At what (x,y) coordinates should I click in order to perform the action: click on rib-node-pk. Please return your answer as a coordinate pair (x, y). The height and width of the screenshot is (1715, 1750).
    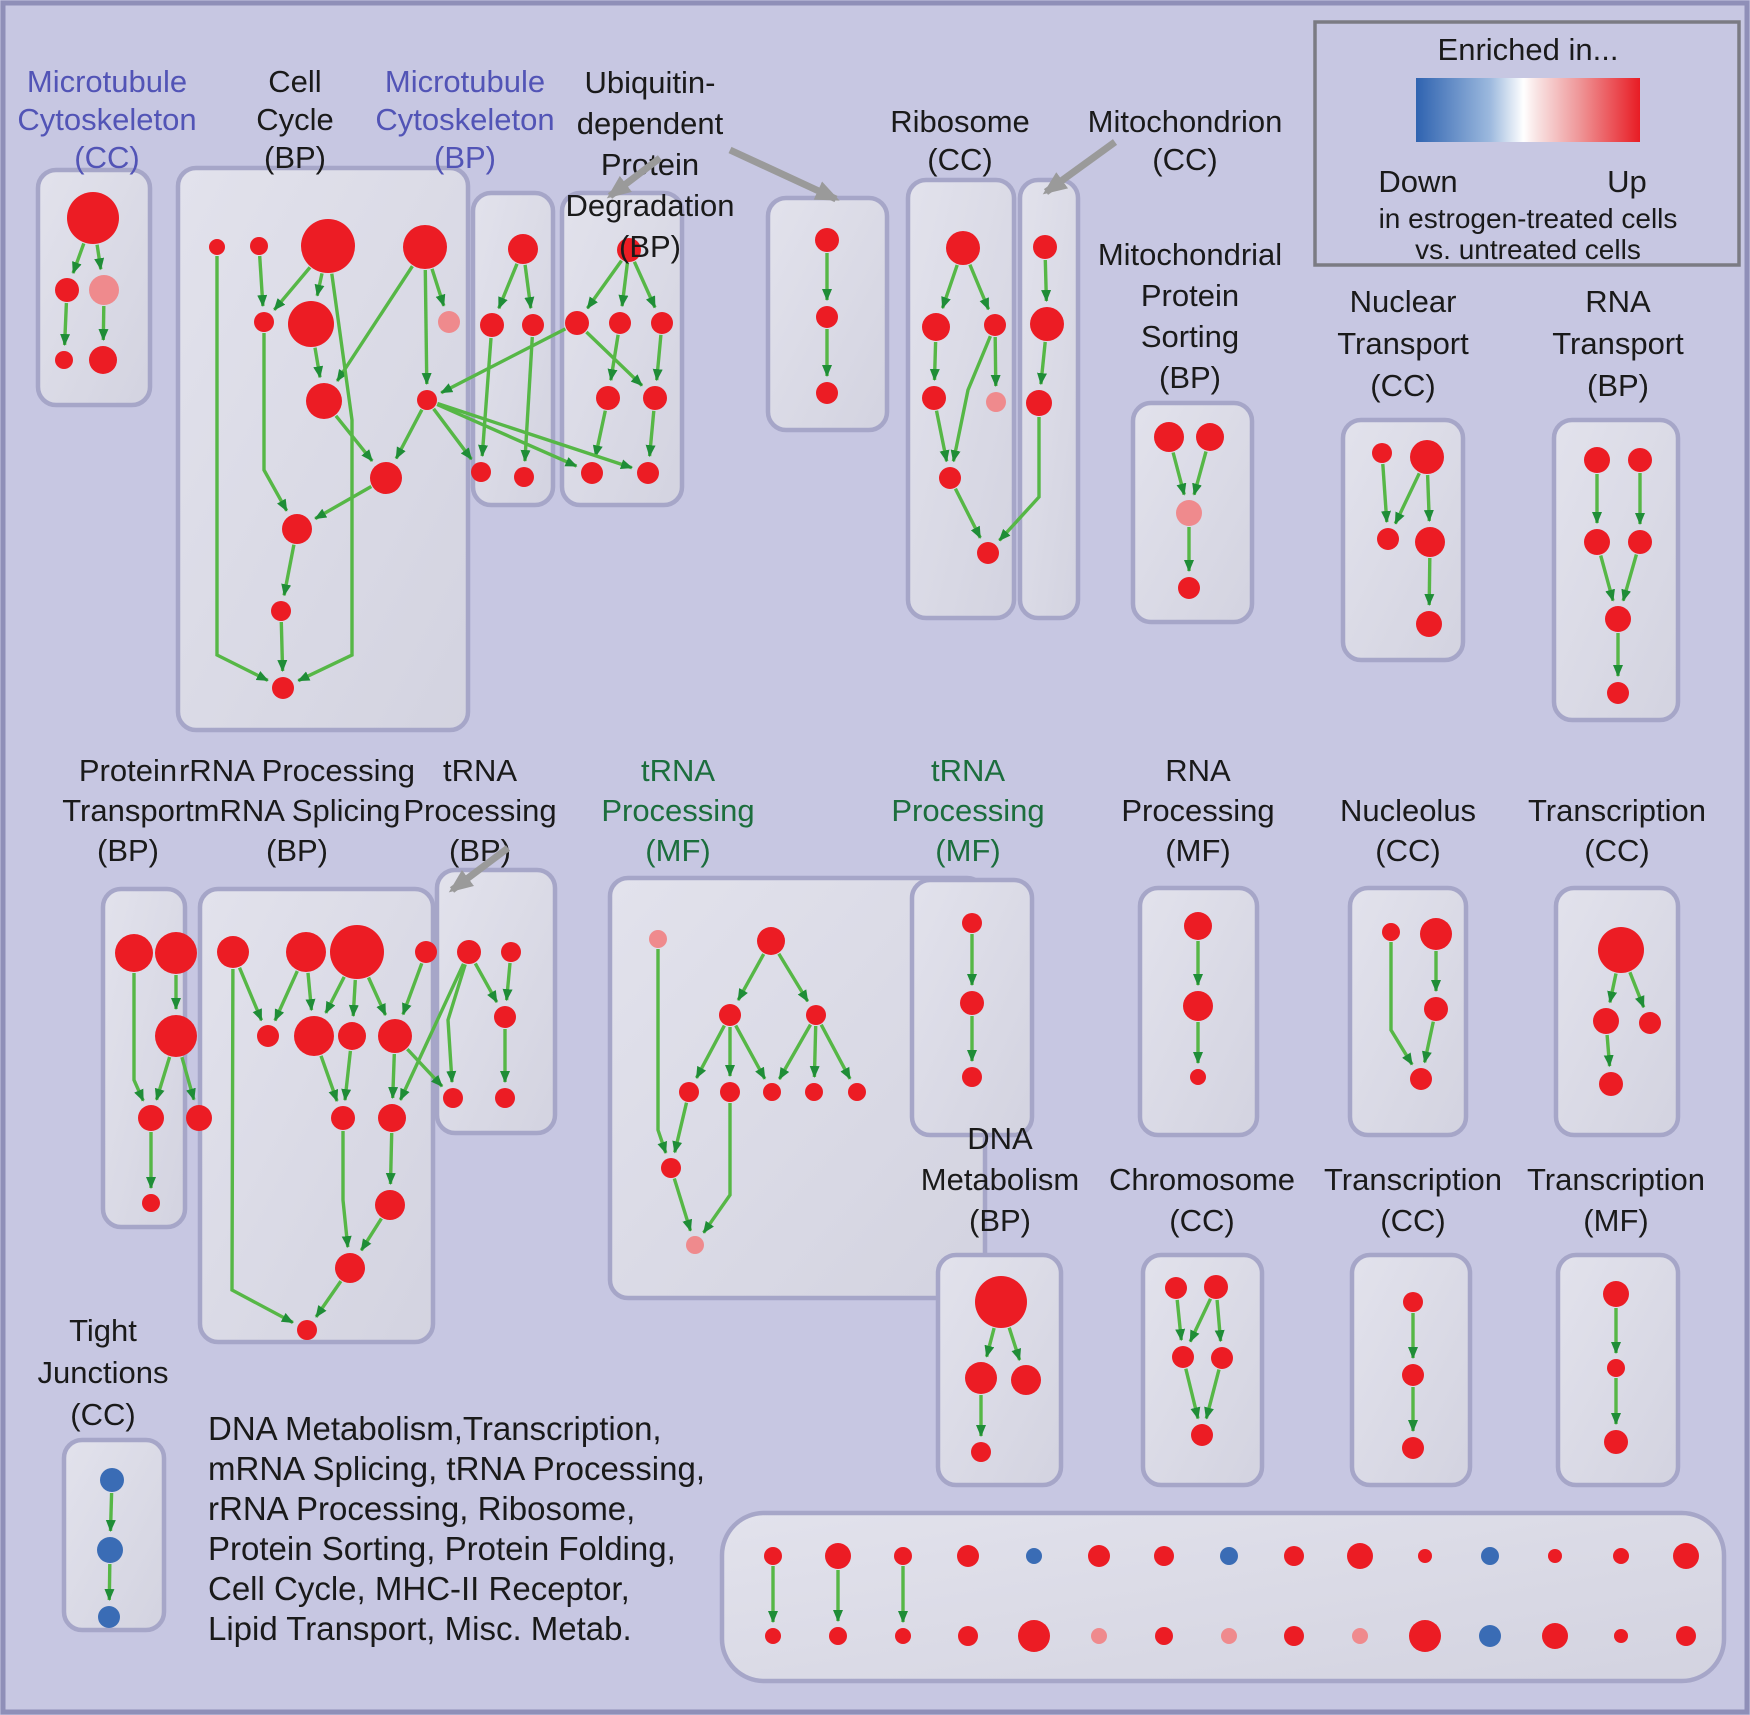
    Looking at the image, I should click on (996, 402).